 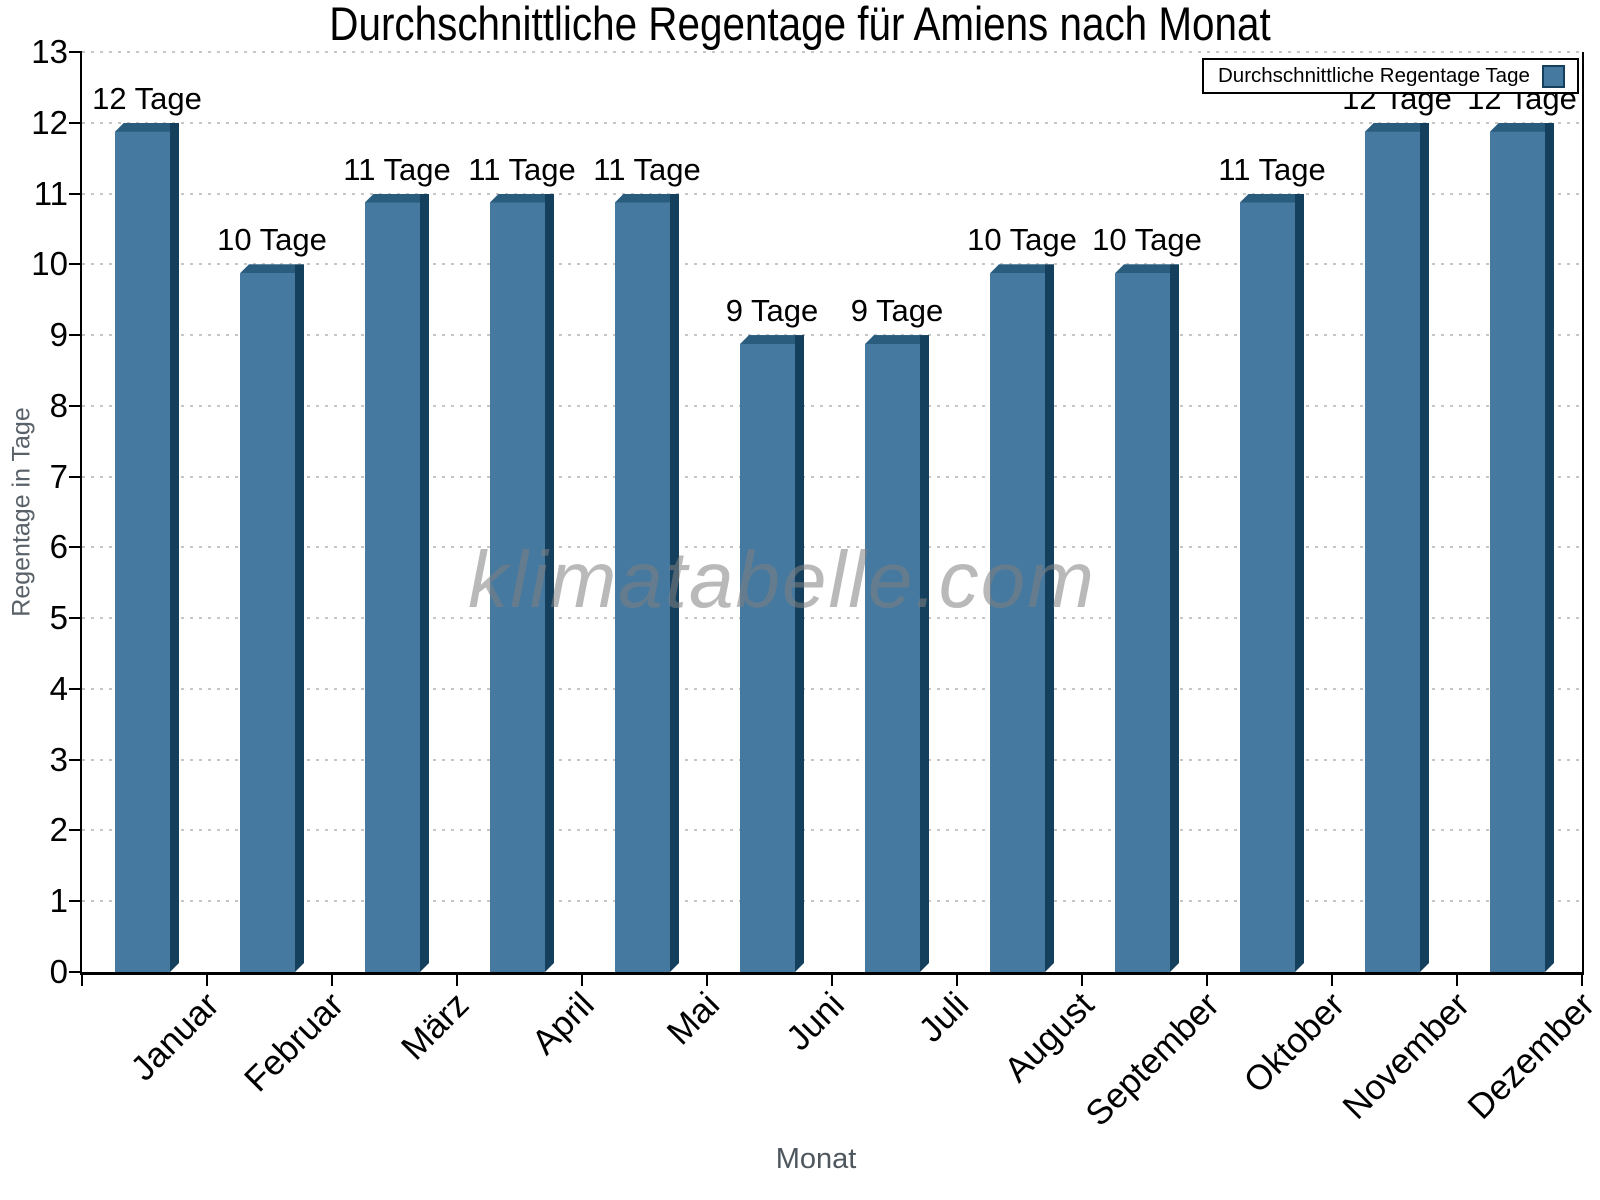 I want to click on x-tick-label-februar: Februar, so click(x=294, y=1042).